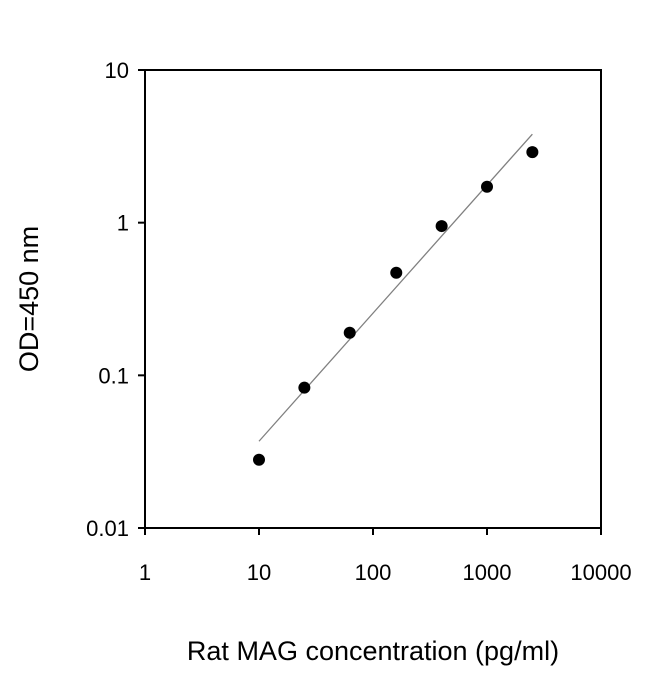 The height and width of the screenshot is (674, 650). What do you see at coordinates (600, 572) in the screenshot?
I see `x-tick-label: 10000` at bounding box center [600, 572].